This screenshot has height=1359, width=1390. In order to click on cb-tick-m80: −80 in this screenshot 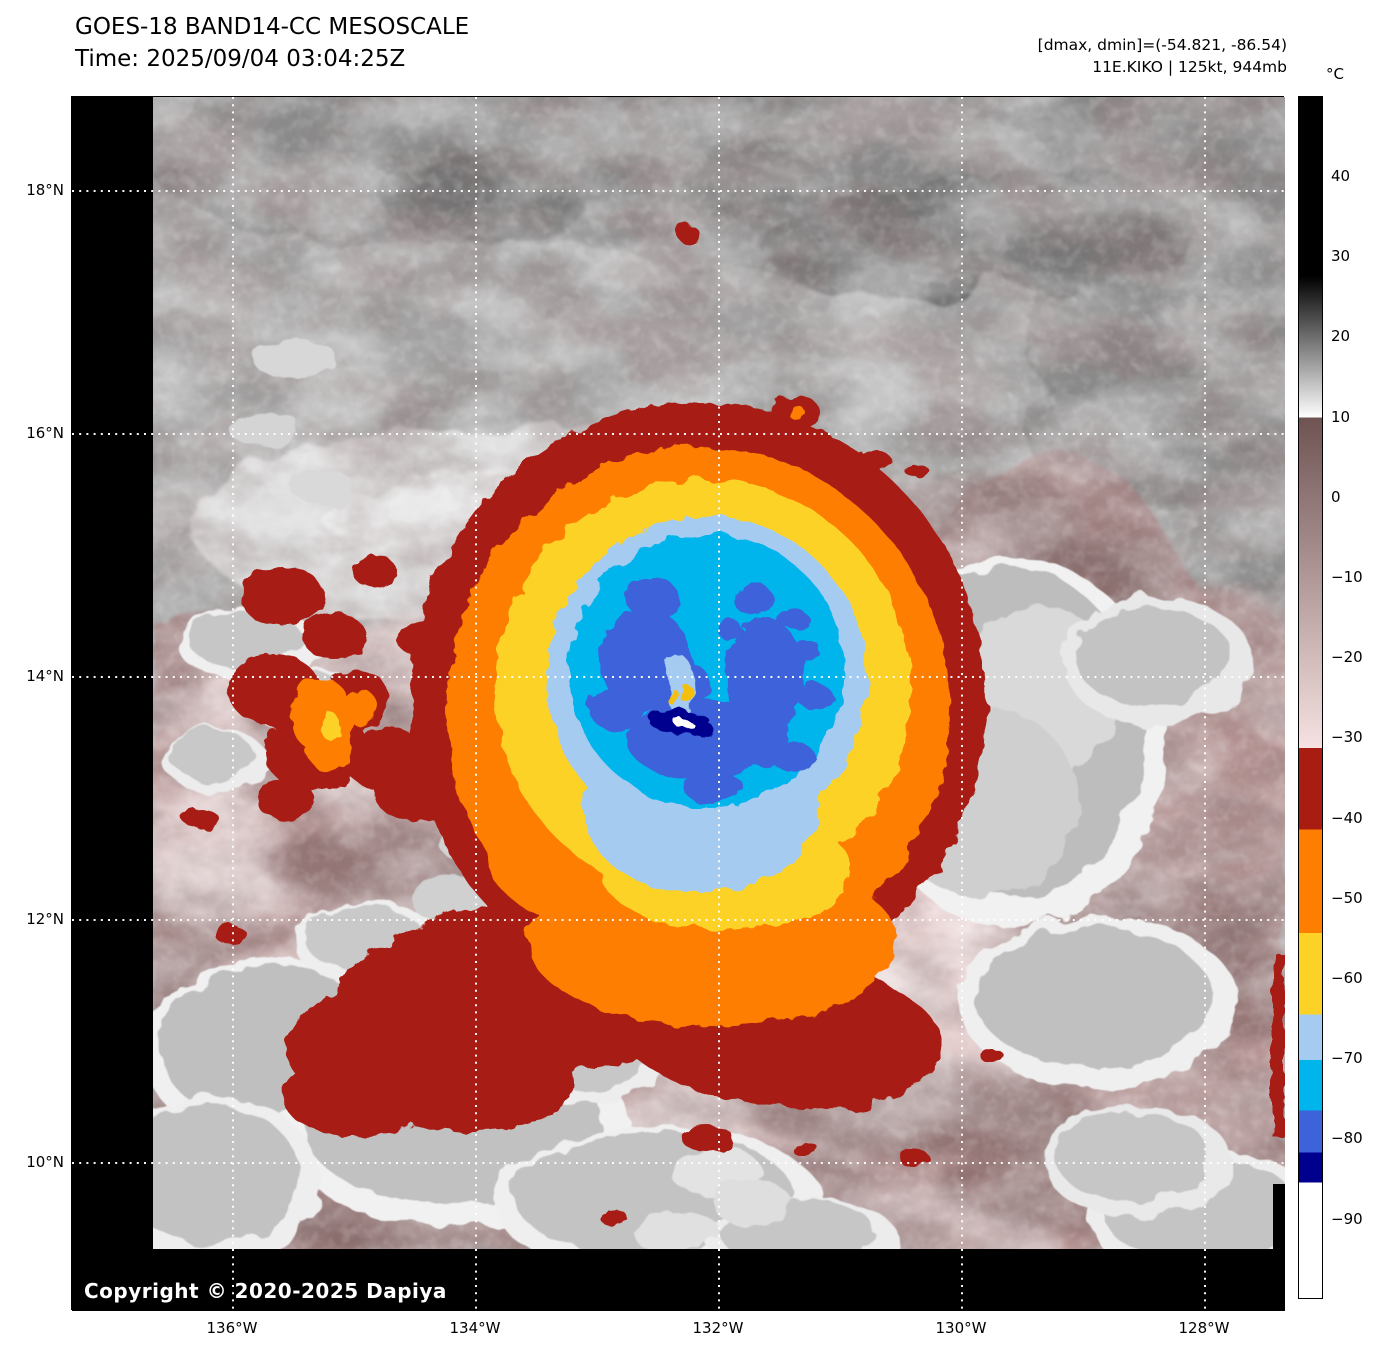, I will do `click(1347, 1138)`.